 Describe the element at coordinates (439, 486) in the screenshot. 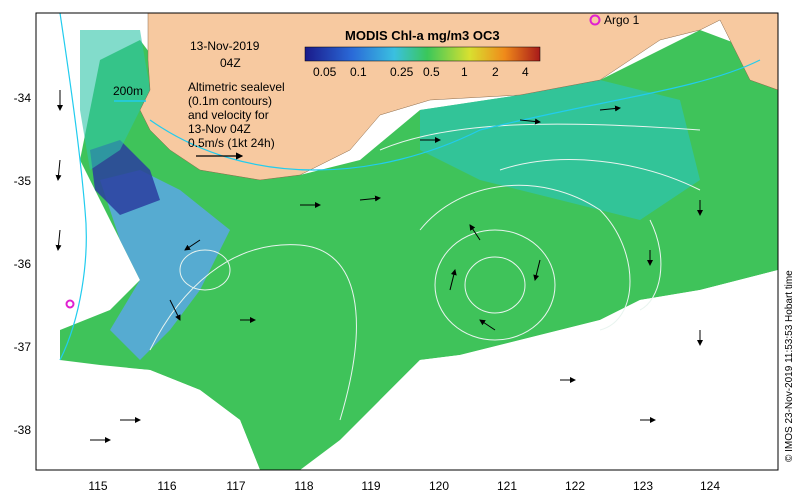

I see `lon-tick-120: 120` at that location.